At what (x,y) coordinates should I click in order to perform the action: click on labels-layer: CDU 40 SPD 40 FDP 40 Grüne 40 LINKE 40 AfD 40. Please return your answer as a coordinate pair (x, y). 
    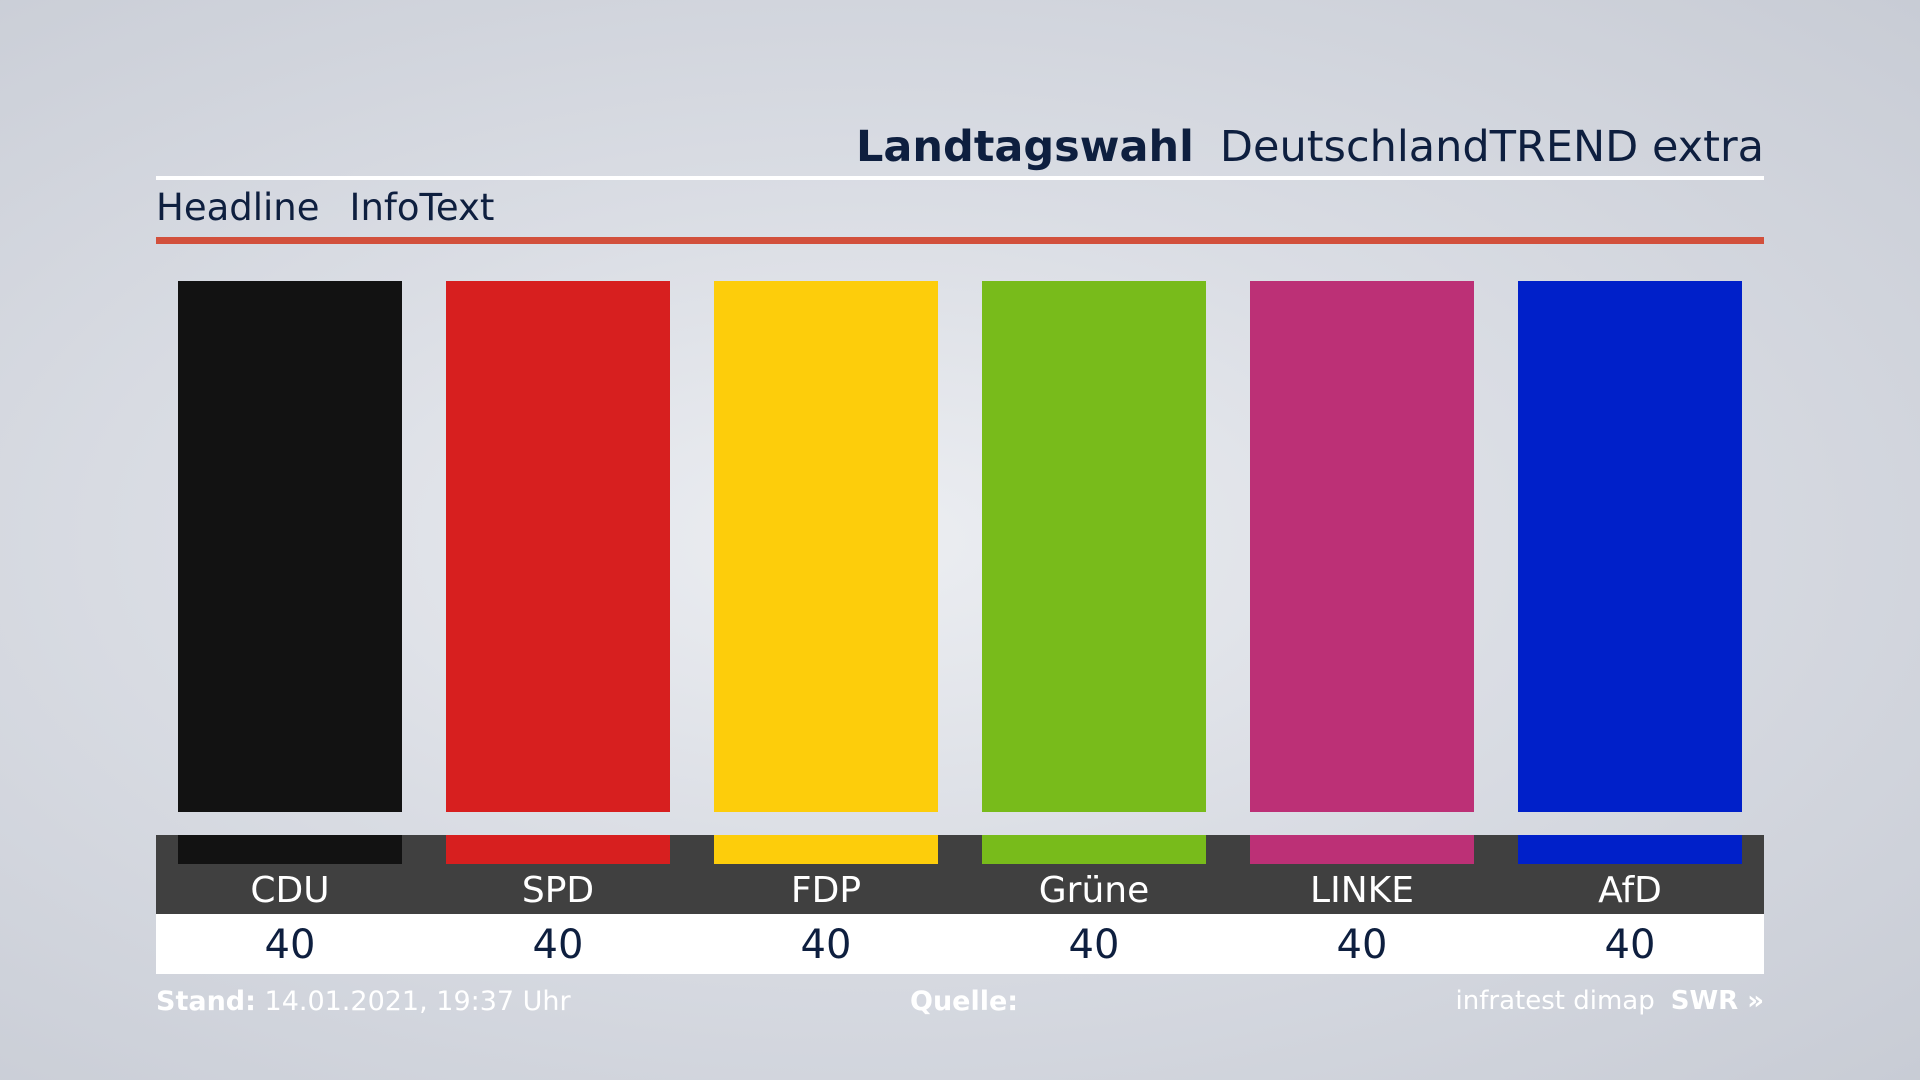
    Looking at the image, I should click on (955, 919).